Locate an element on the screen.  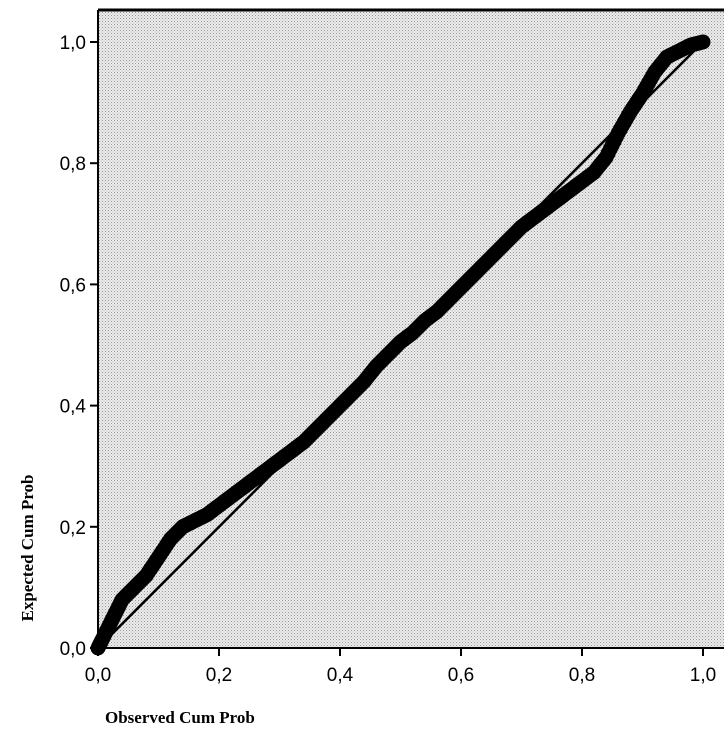
y-axis-title: Expected Cum Prob is located at coordinates (27, 547).